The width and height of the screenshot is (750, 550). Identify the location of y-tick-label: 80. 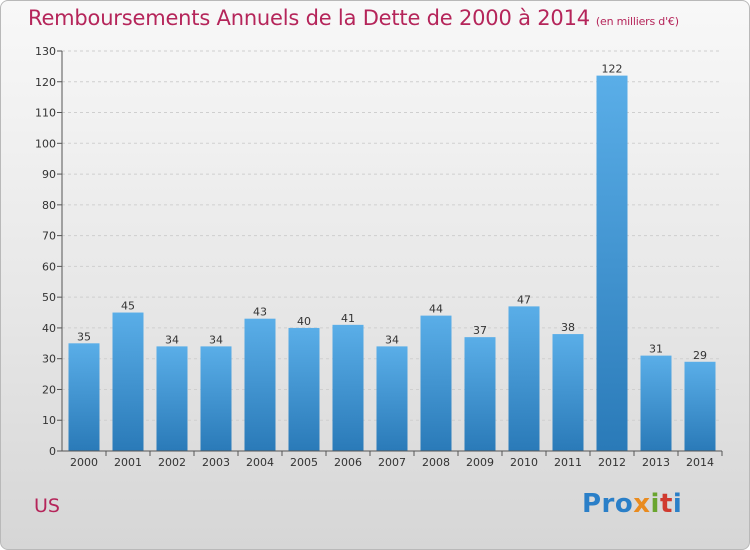
(49, 205).